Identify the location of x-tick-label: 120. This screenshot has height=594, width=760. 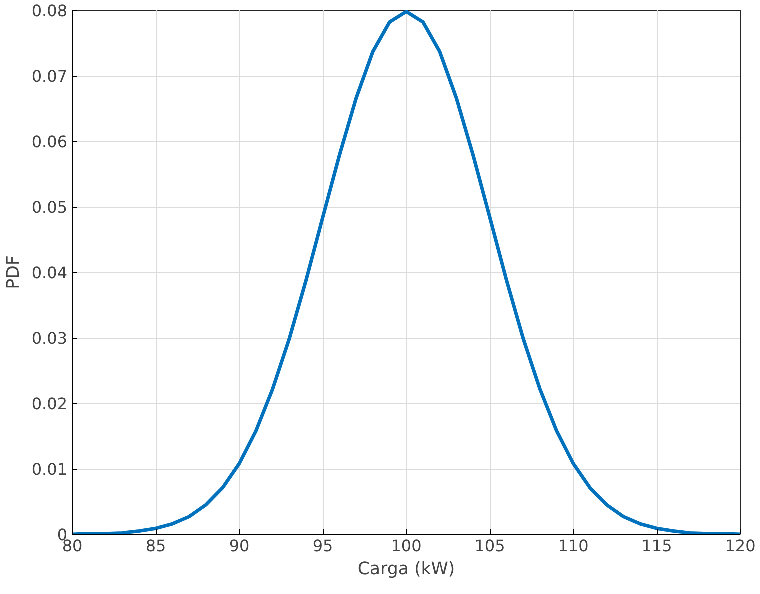
(740, 546).